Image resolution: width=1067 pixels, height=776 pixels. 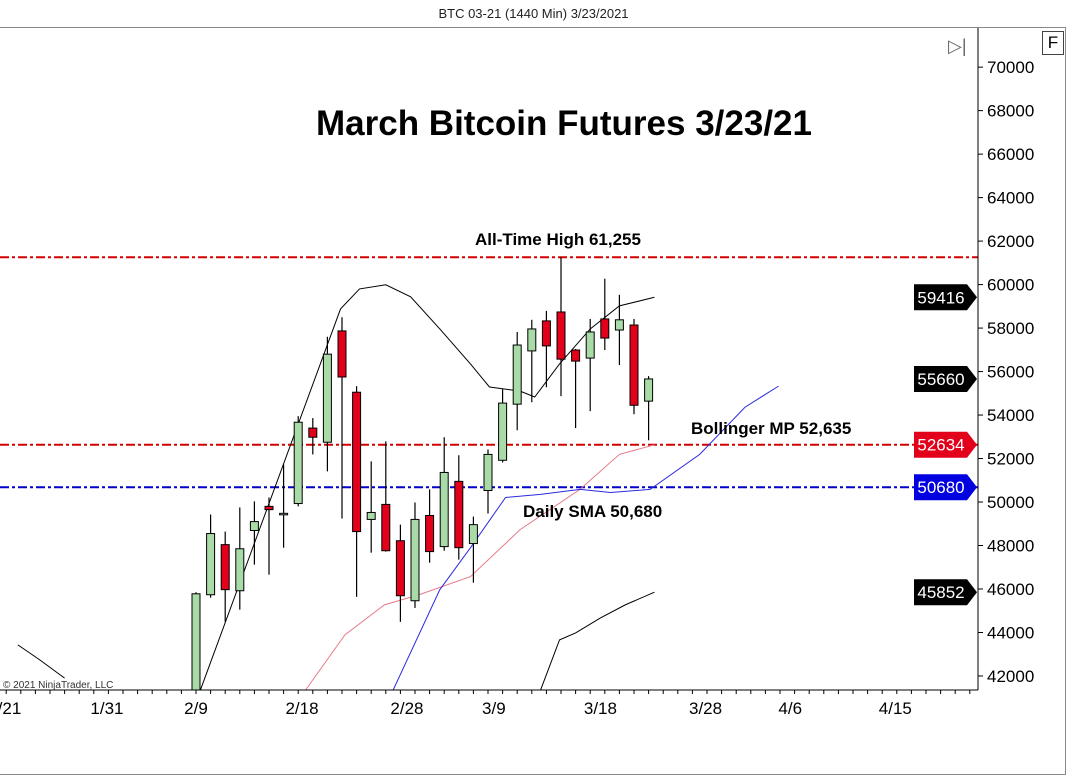 I want to click on y-tick-label: 54000, so click(x=1010, y=415).